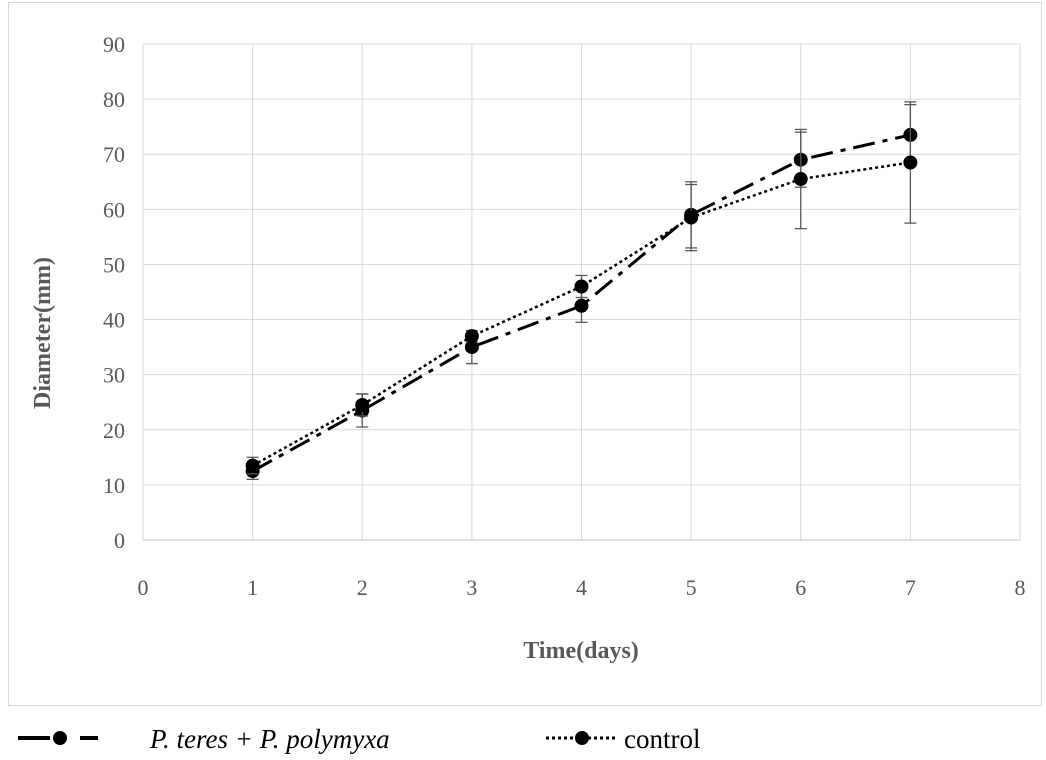  Describe the element at coordinates (143, 587) in the screenshot. I see `x-tick-label-0: 0` at that location.